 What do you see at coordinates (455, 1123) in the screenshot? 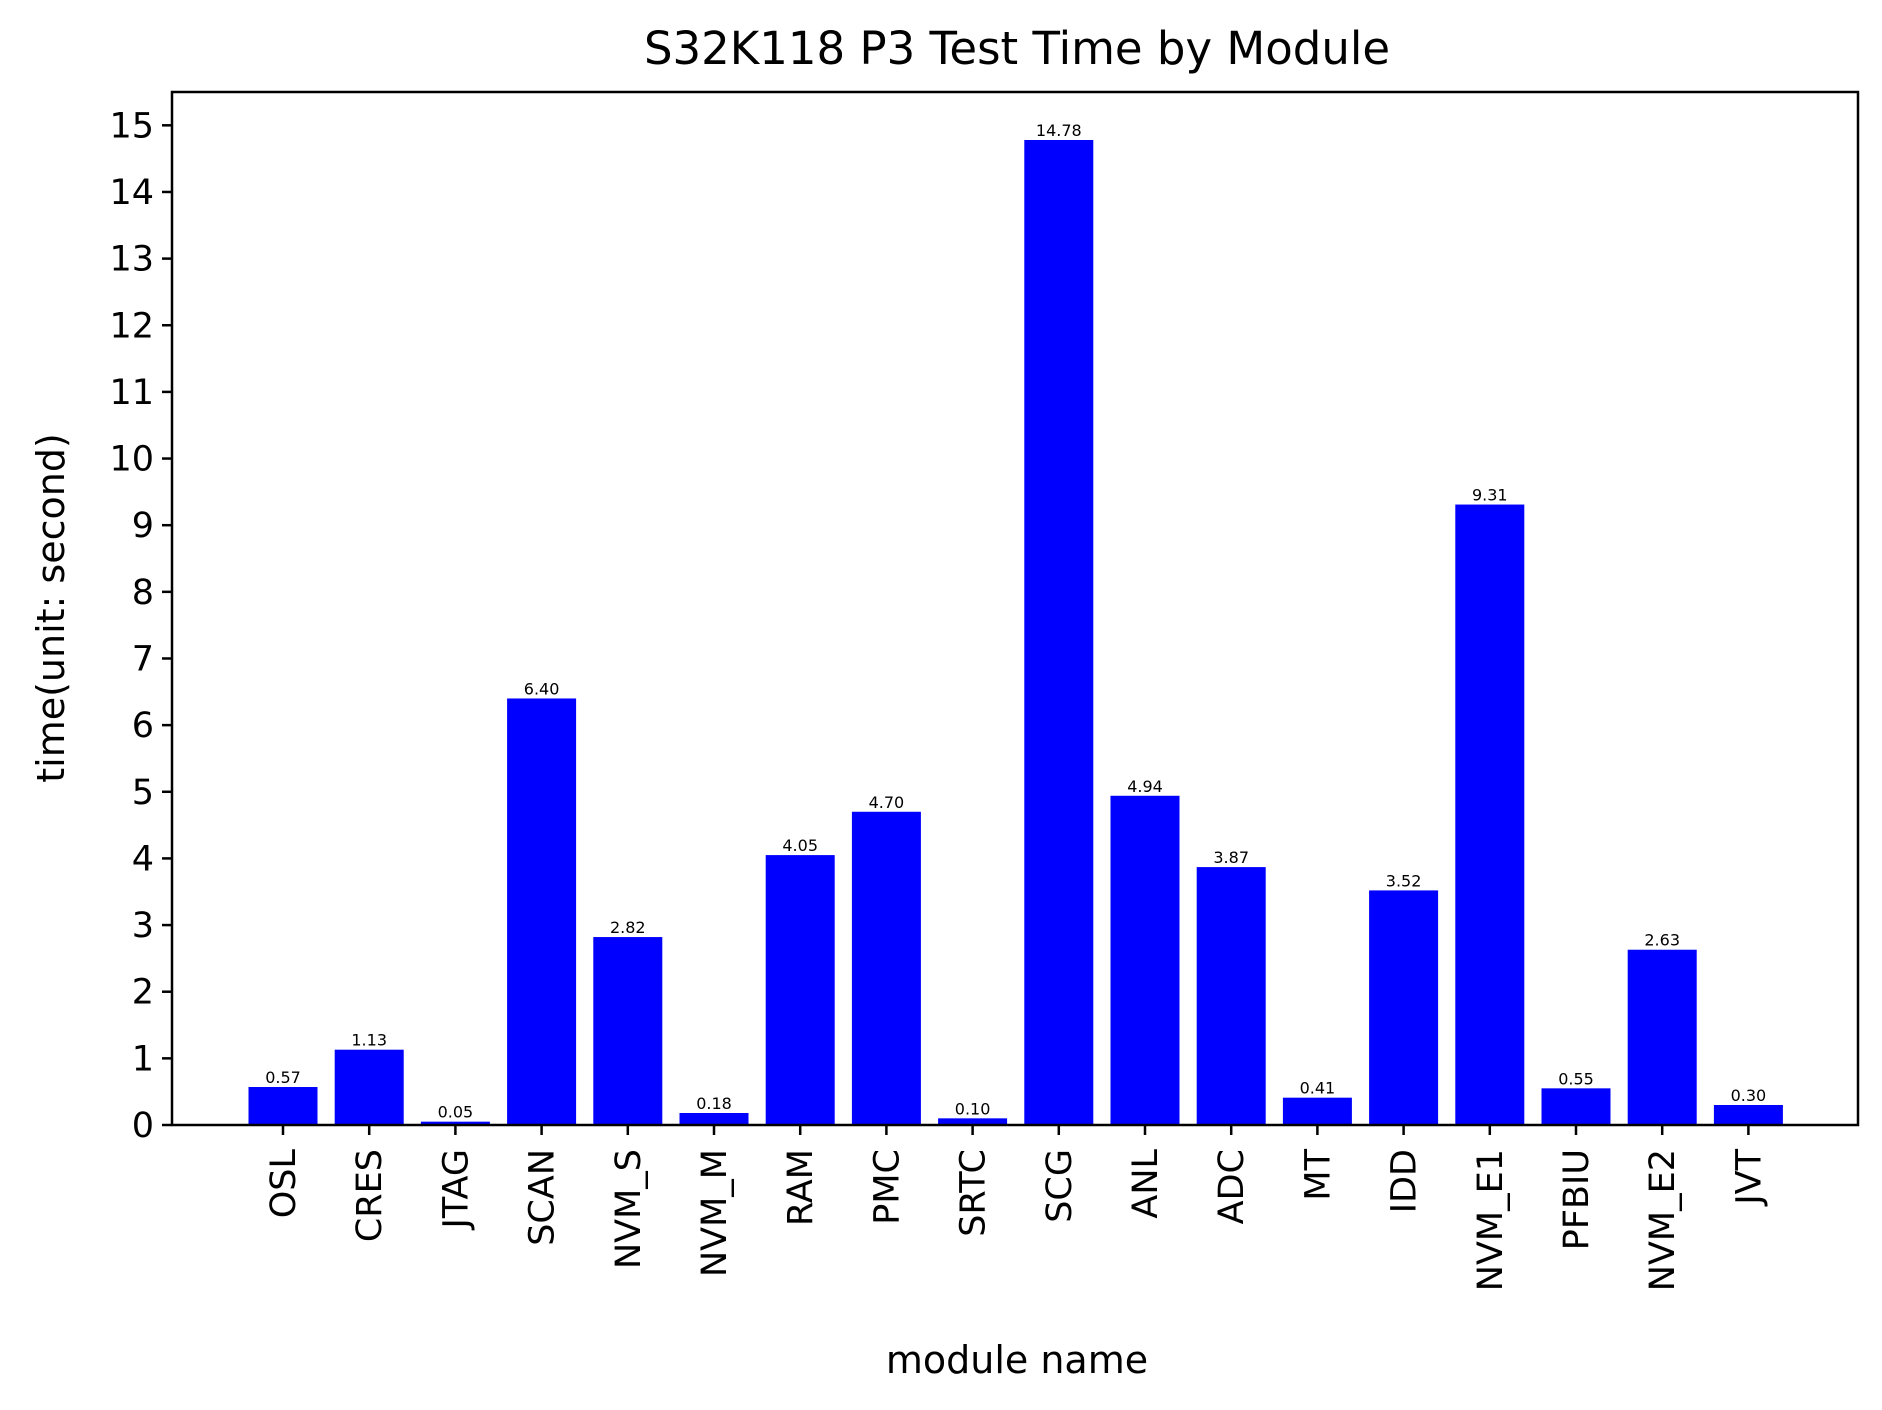
I see `bar-jtag` at bounding box center [455, 1123].